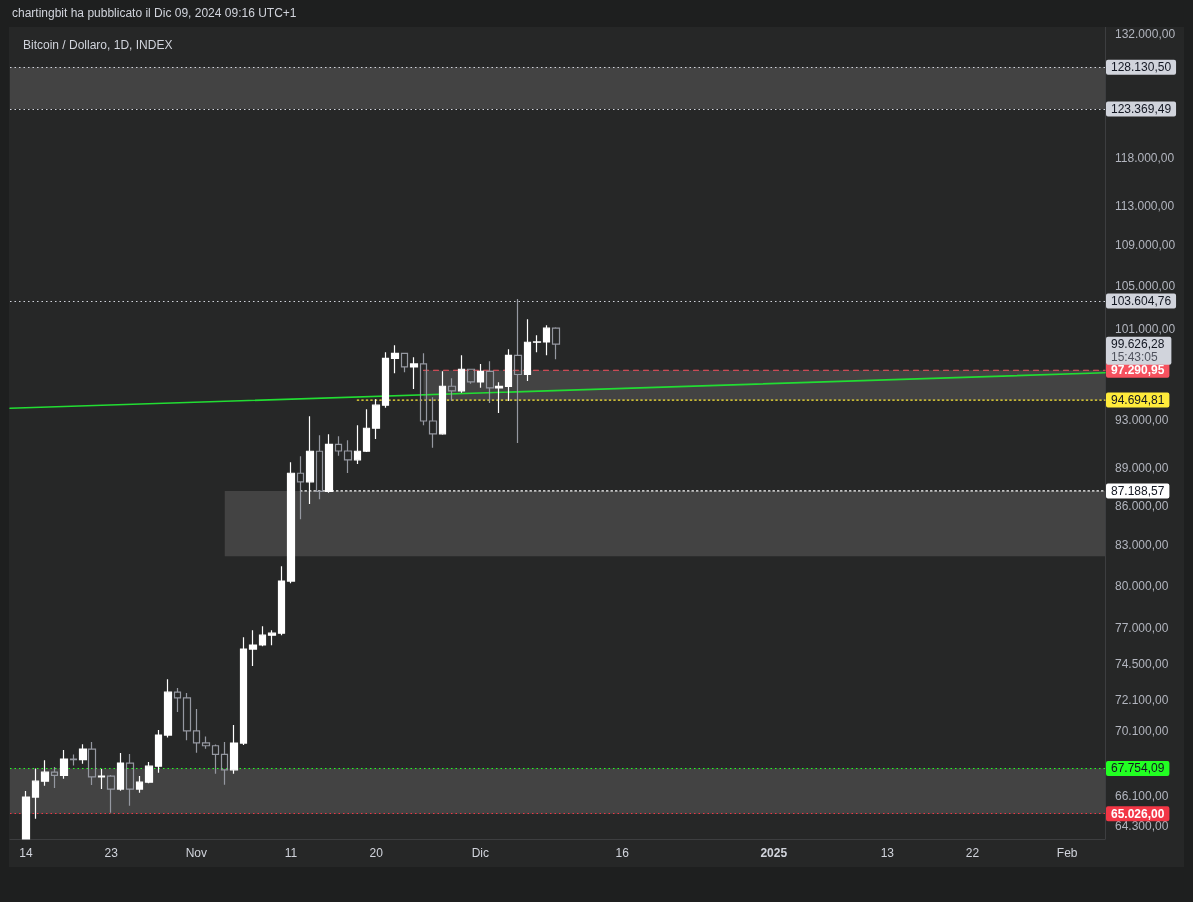 This screenshot has height=902, width=1193. Describe the element at coordinates (154, 13) in the screenshot. I see `chart-subtitle: chartingbit ha pubblicato il Dic 09, 2024 09:16 UTC+1` at that location.